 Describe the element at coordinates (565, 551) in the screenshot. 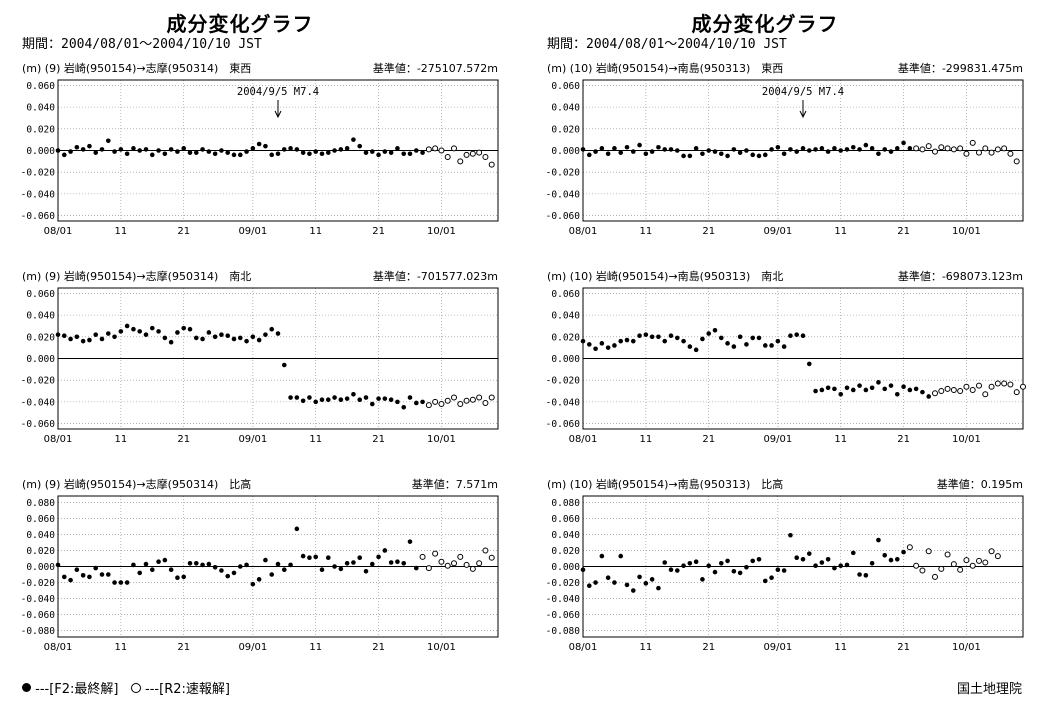

I see `y-tick-label: 0.020` at that location.